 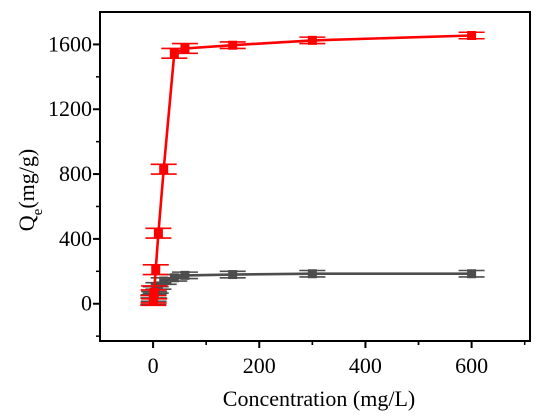 I want to click on y-tick-label: 0, so click(x=86, y=303).